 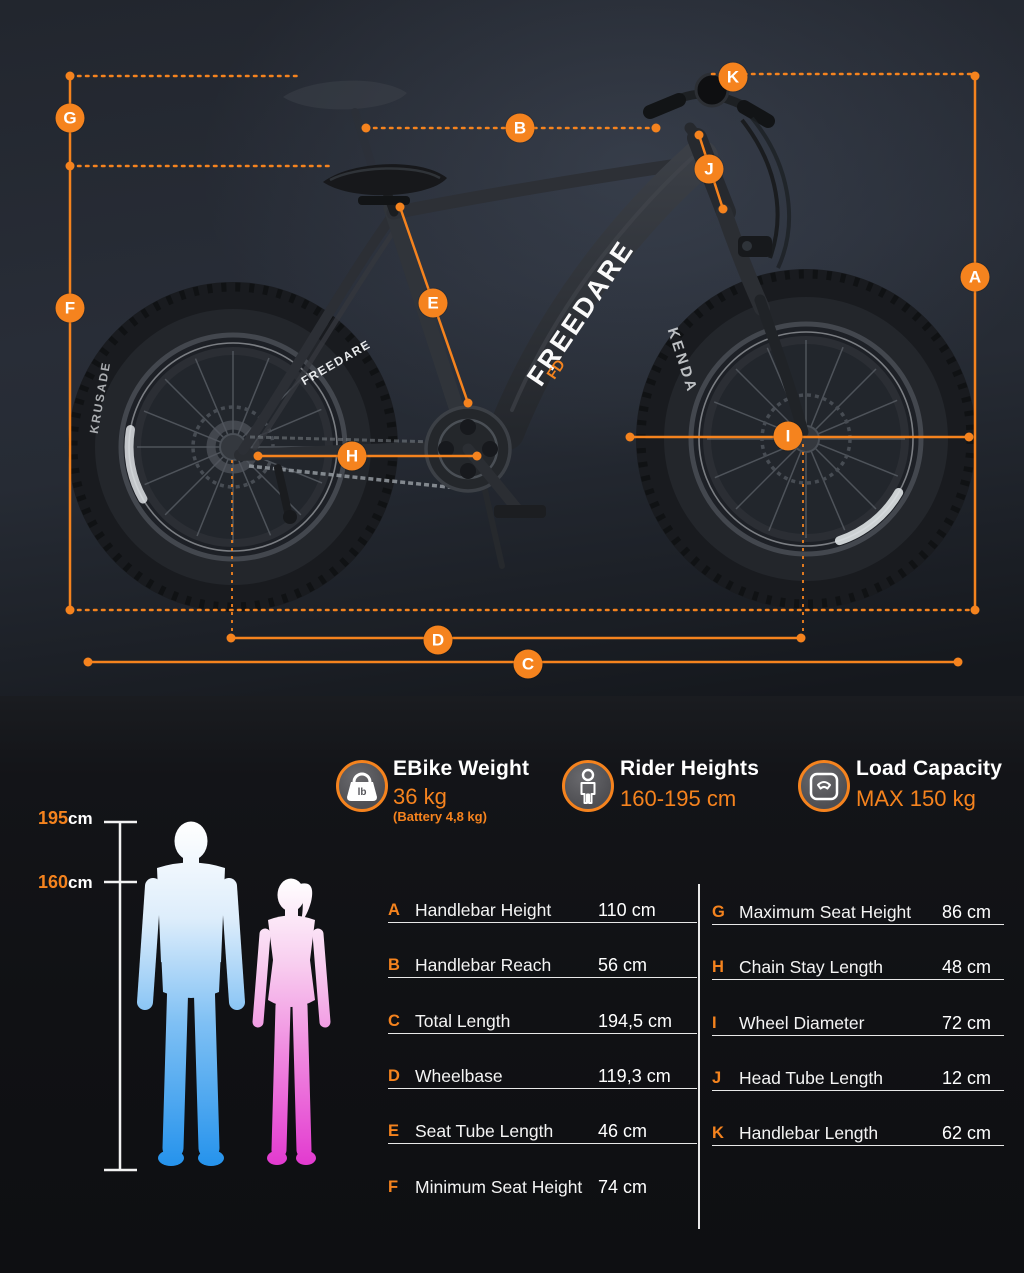 I want to click on spec-row: G Maximum Seat Height 86 cm, so click(x=858, y=912).